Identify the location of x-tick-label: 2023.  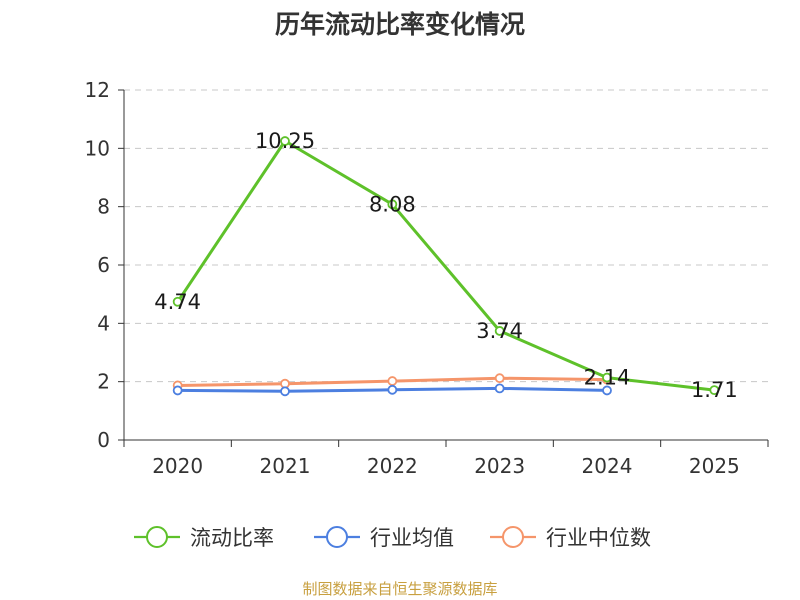
(499, 466).